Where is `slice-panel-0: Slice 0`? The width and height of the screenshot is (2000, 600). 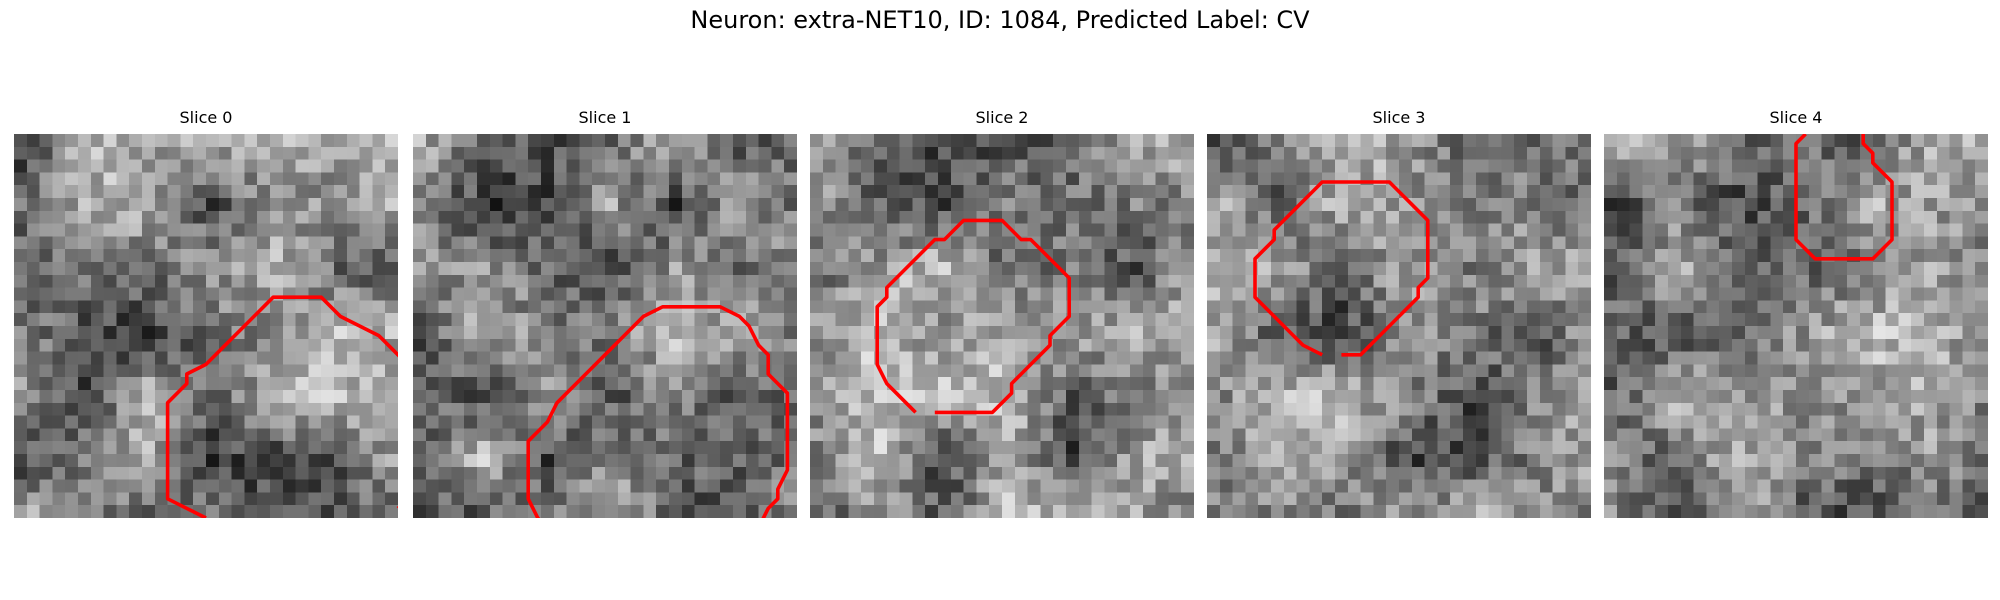 slice-panel-0: Slice 0 is located at coordinates (206, 313).